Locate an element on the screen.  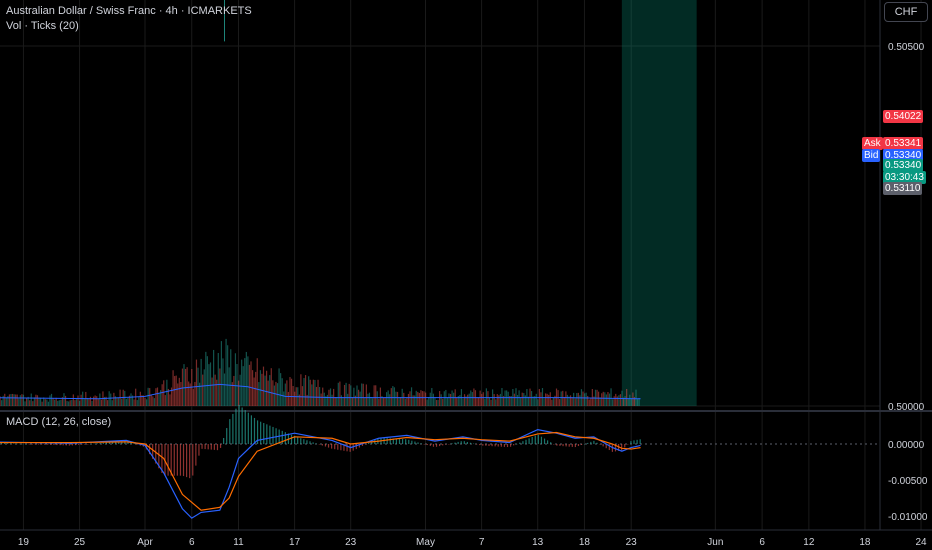
bid-label: Bid is located at coordinates (871, 155).